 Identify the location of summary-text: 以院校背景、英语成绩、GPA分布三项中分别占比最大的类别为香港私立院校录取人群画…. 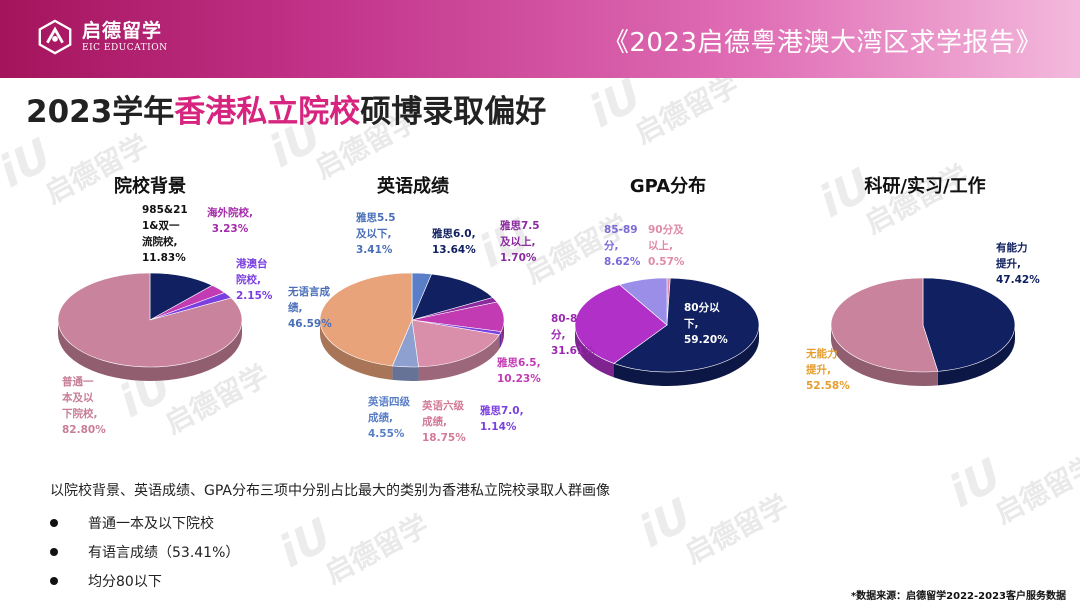
(330, 491).